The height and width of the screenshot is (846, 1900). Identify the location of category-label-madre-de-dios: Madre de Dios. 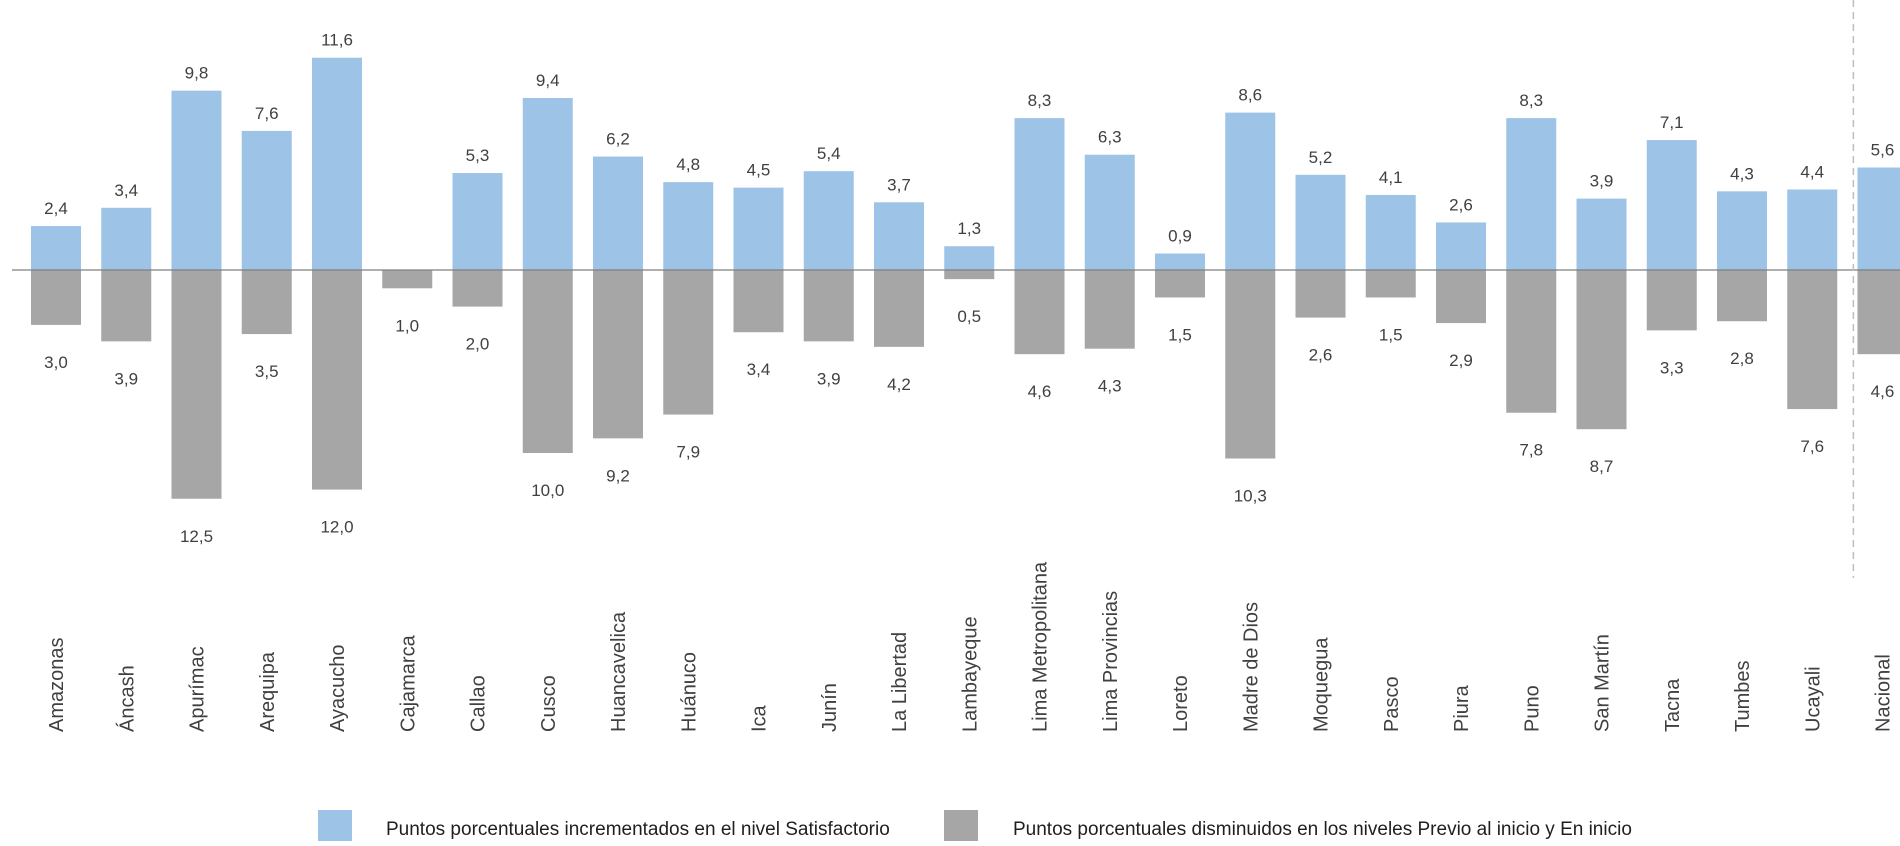
(1251, 667).